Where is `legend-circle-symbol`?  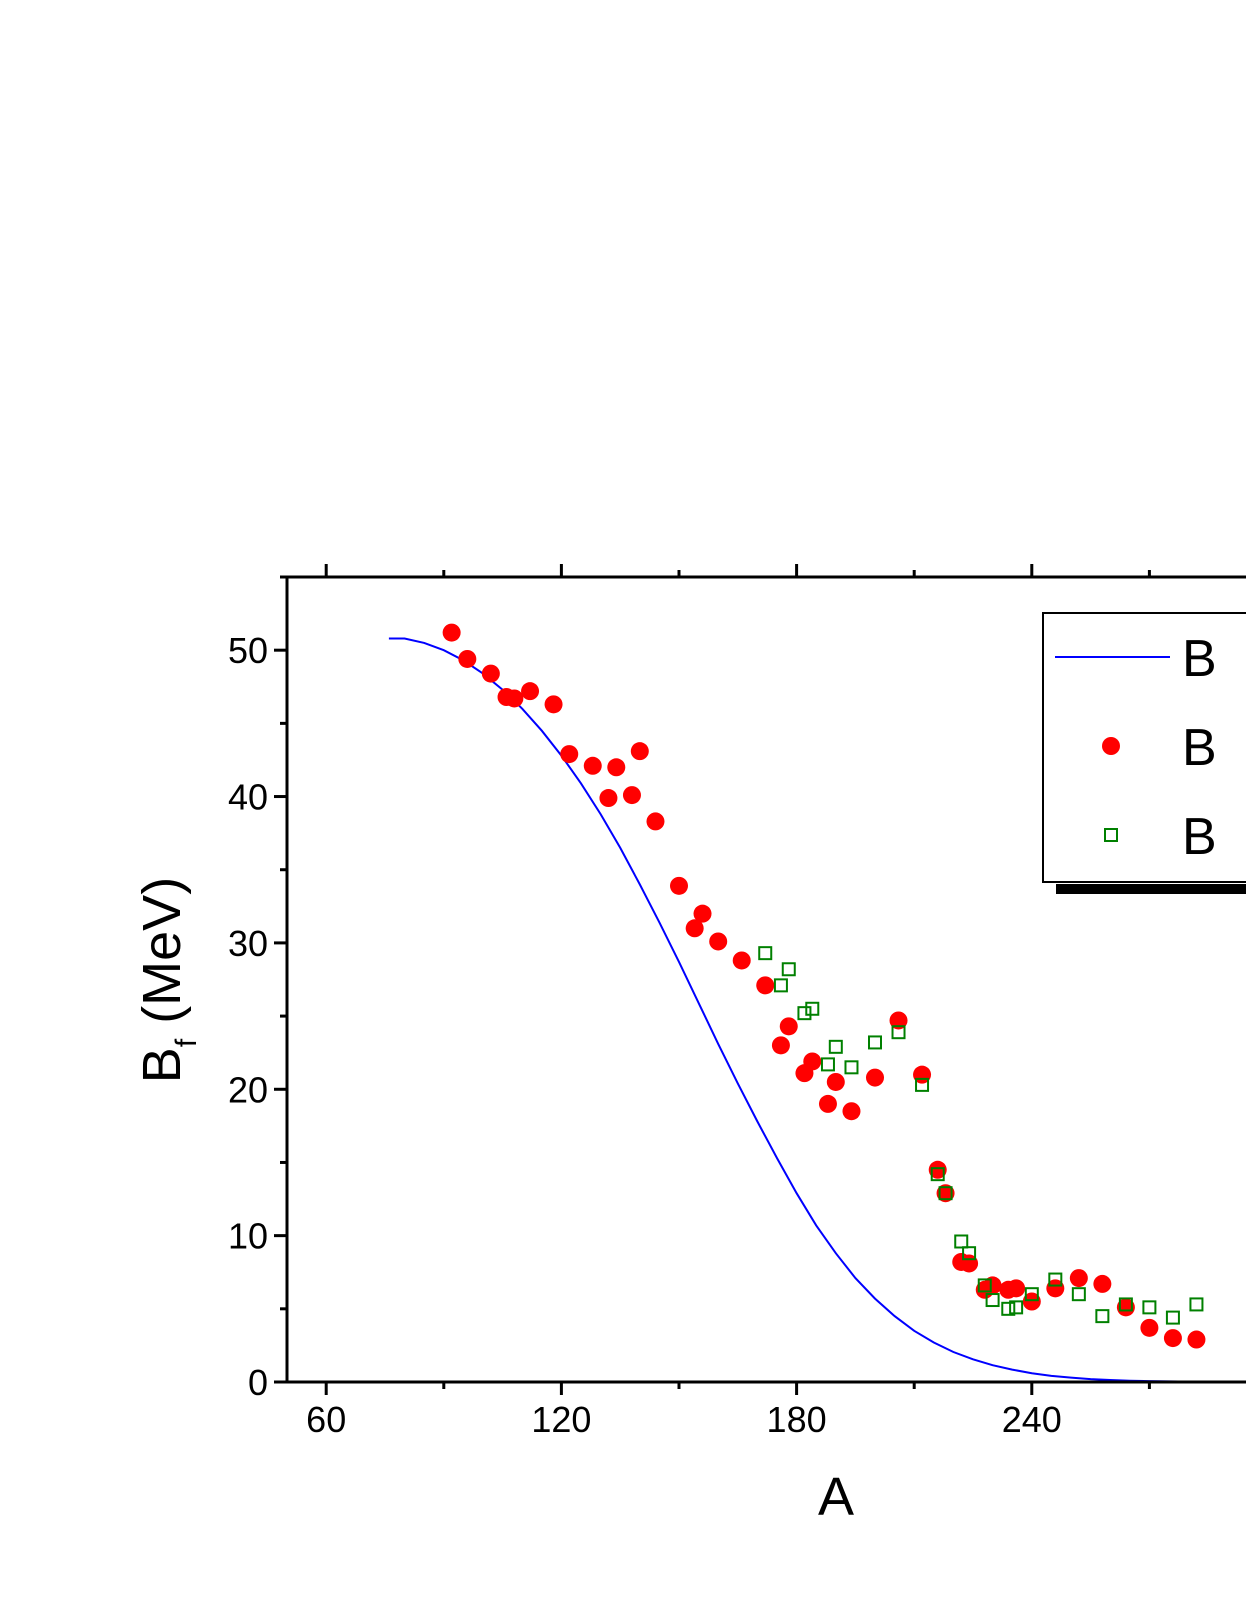 legend-circle-symbol is located at coordinates (1111, 746).